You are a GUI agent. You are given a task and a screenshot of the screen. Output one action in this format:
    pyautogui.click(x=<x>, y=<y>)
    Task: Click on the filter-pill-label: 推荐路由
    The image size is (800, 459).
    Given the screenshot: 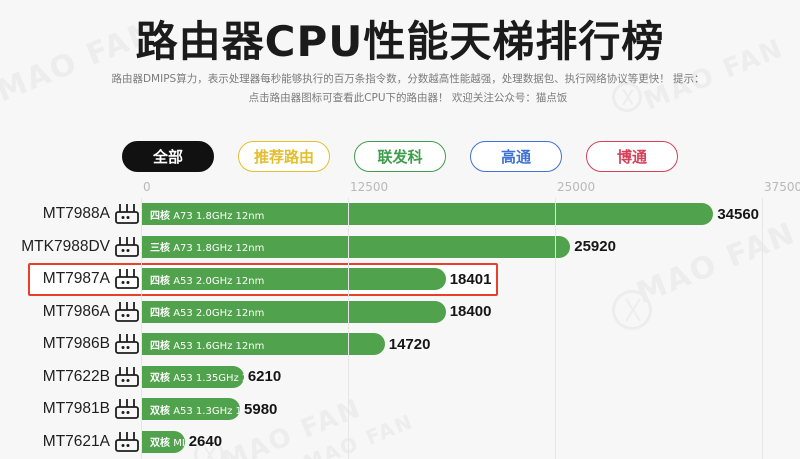 What is the action you would take?
    pyautogui.click(x=283, y=157)
    